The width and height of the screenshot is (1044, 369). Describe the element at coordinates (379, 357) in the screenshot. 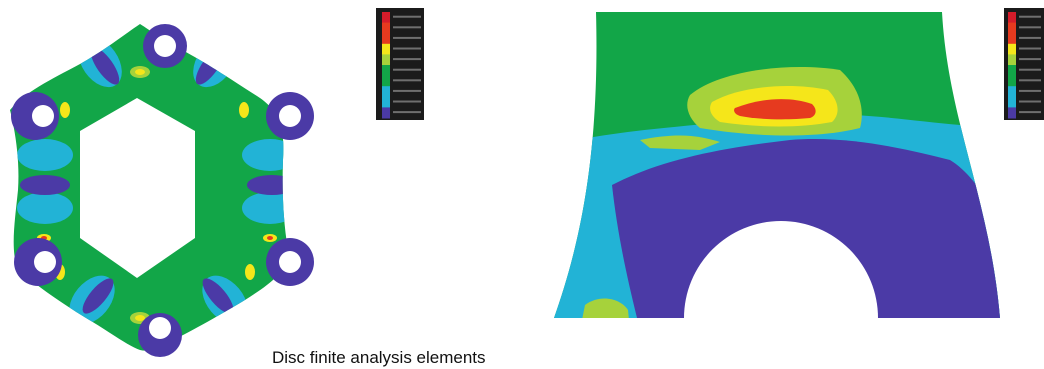

I see `figure-caption: Disc finite analysis elements` at that location.